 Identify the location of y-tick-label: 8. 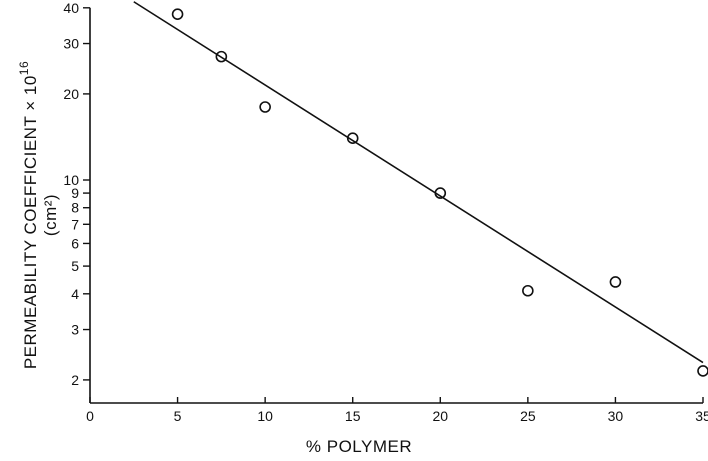
(75, 208).